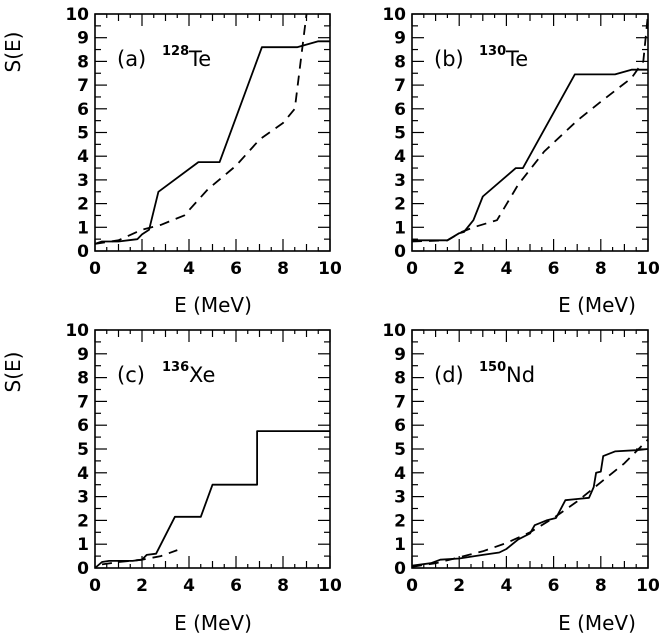 This screenshot has height=643, width=659. I want to click on isotope-mass-number: 150, so click(492, 367).